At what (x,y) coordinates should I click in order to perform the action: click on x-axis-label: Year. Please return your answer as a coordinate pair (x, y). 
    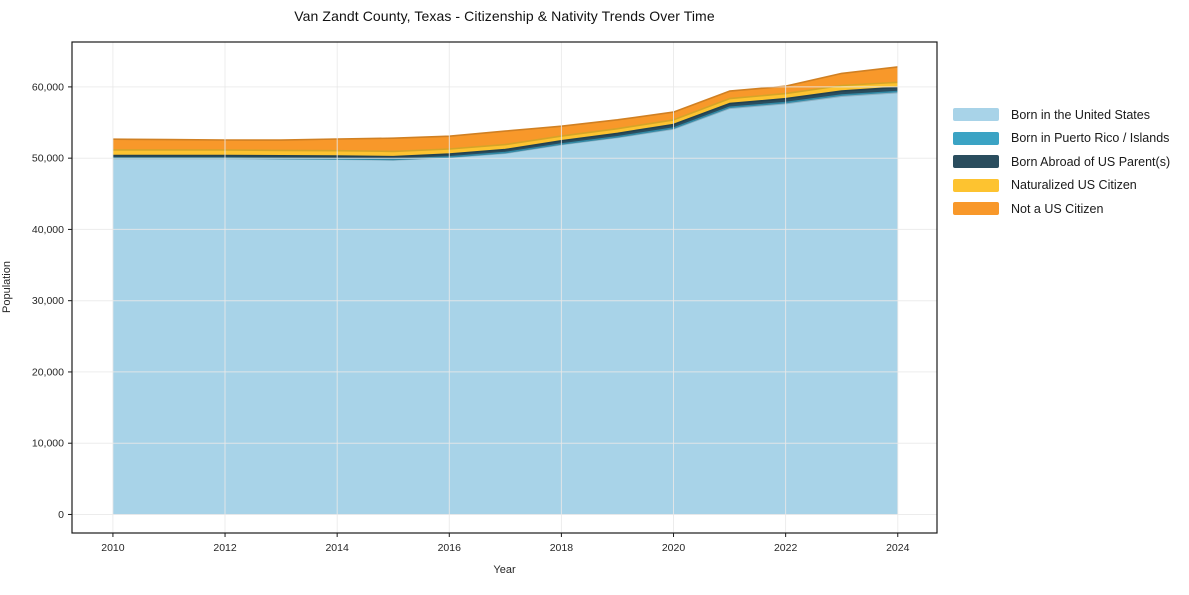
    Looking at the image, I should click on (504, 570).